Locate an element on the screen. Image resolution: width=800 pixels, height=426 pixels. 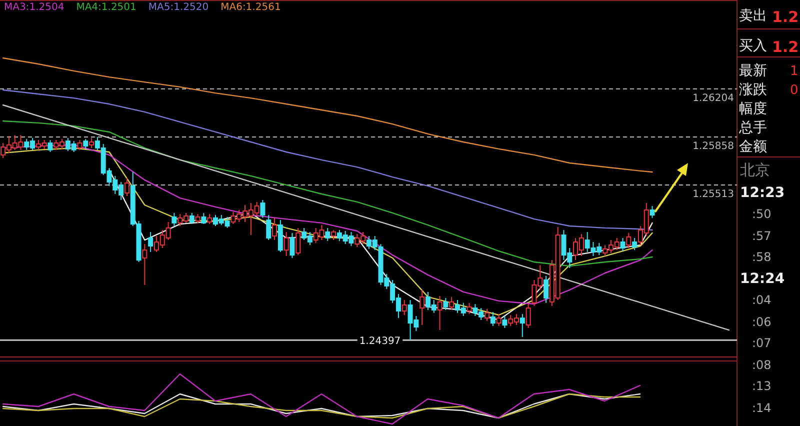
text: :58 is located at coordinates (762, 257).